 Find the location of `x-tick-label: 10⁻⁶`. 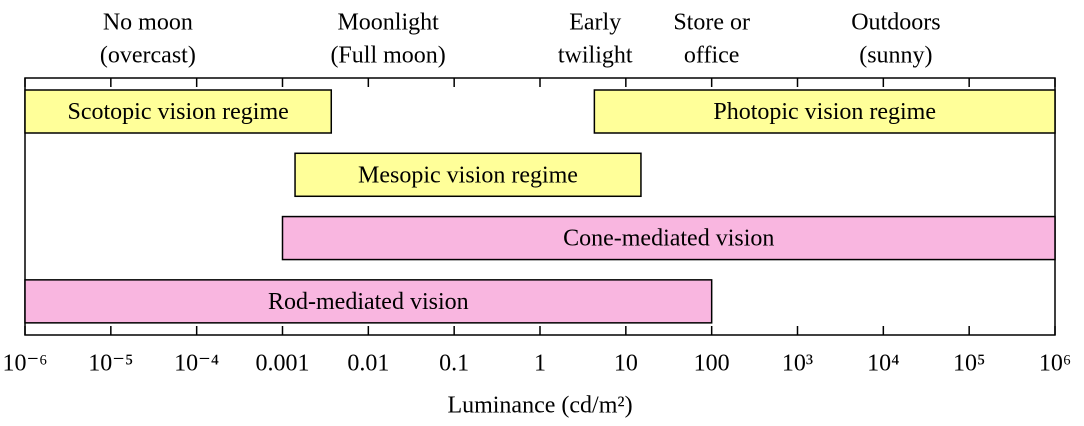

x-tick-label: 10⁻⁶ is located at coordinates (24, 364).